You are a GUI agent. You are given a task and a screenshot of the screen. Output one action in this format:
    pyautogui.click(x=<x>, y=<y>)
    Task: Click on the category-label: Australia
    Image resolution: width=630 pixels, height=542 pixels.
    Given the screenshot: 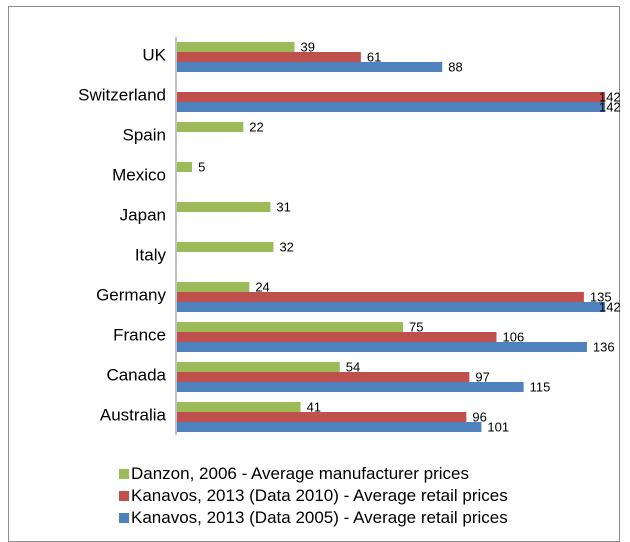 What is the action you would take?
    pyautogui.click(x=133, y=414)
    